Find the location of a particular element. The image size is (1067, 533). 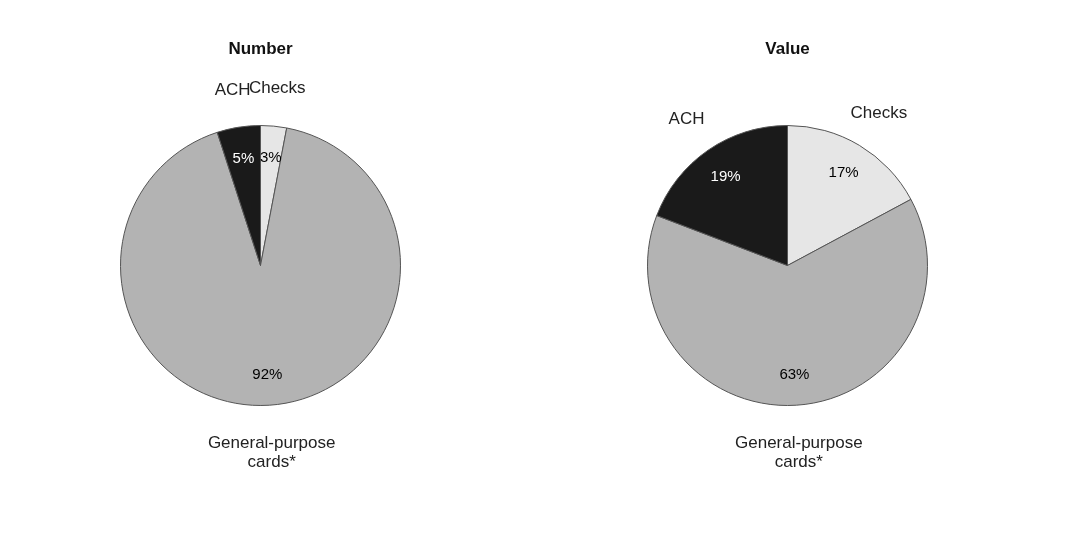

chart-title: Value is located at coordinates (787, 48).